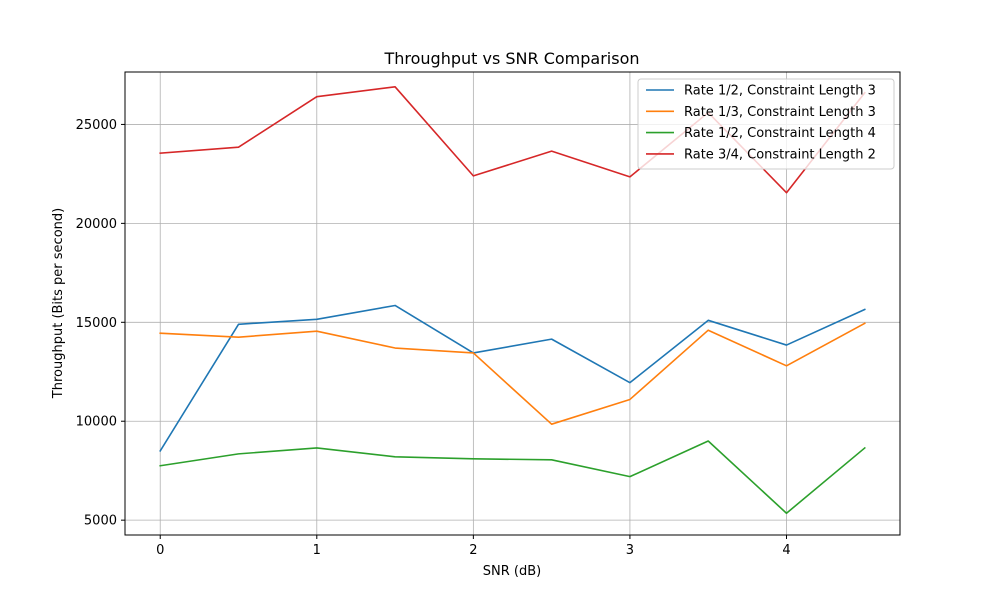 The image size is (1000, 604). I want to click on y-tick-label: 20000, so click(96, 224).